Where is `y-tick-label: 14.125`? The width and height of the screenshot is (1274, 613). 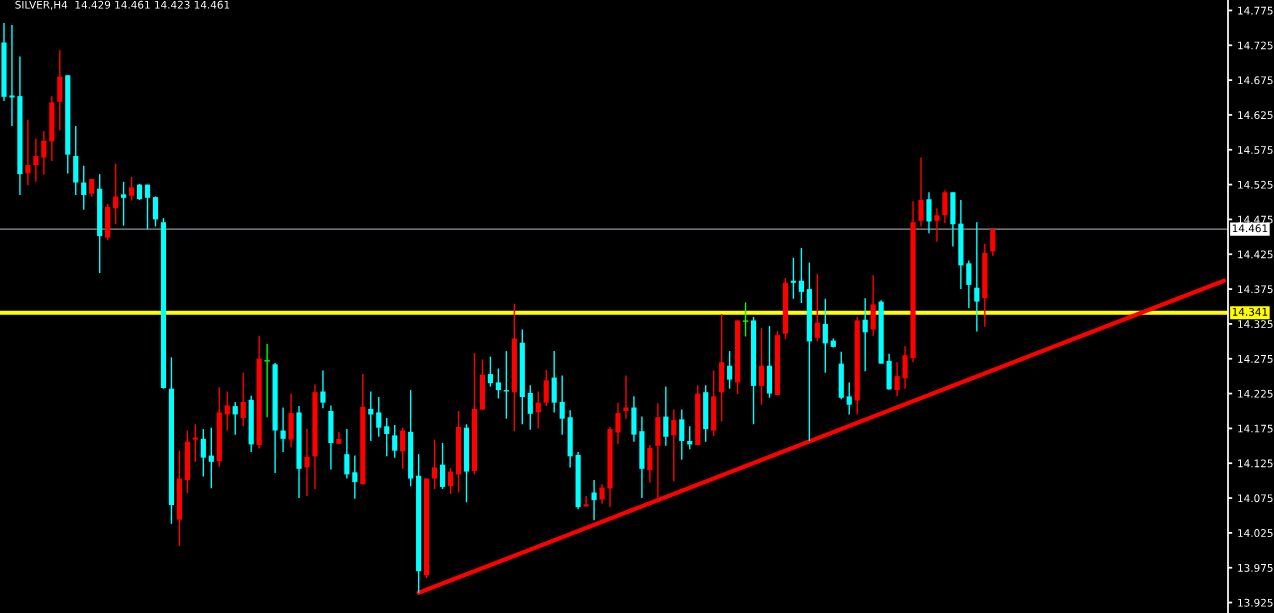 y-tick-label: 14.125 is located at coordinates (1255, 463).